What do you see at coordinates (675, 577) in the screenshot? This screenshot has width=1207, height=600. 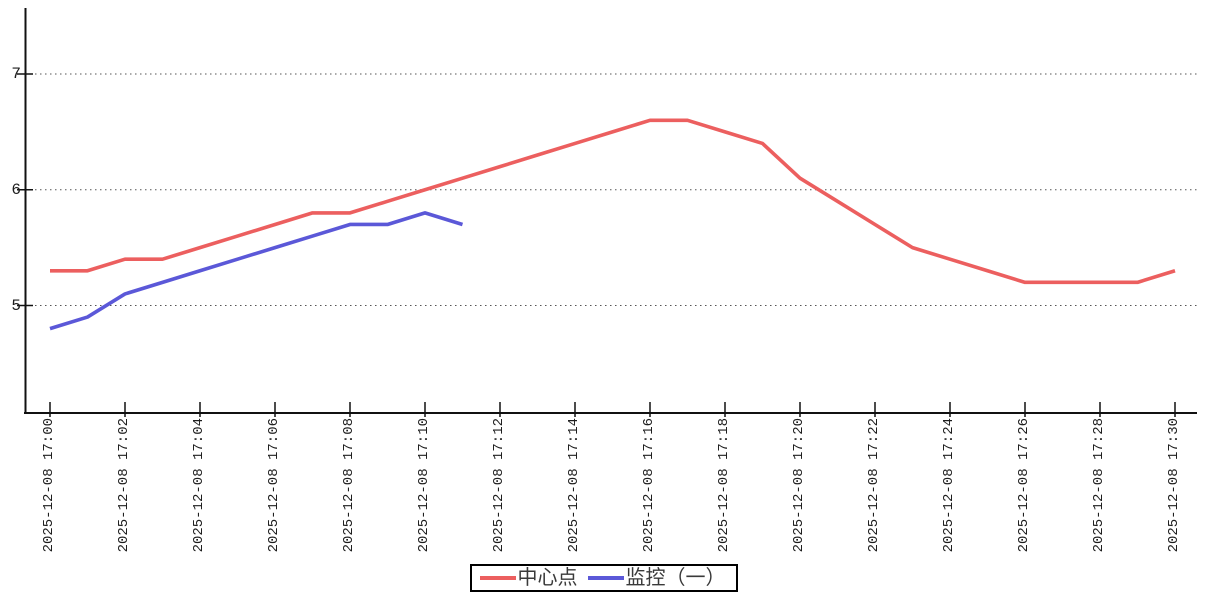 I see `legend-label-monitor-1: 监控（一）` at bounding box center [675, 577].